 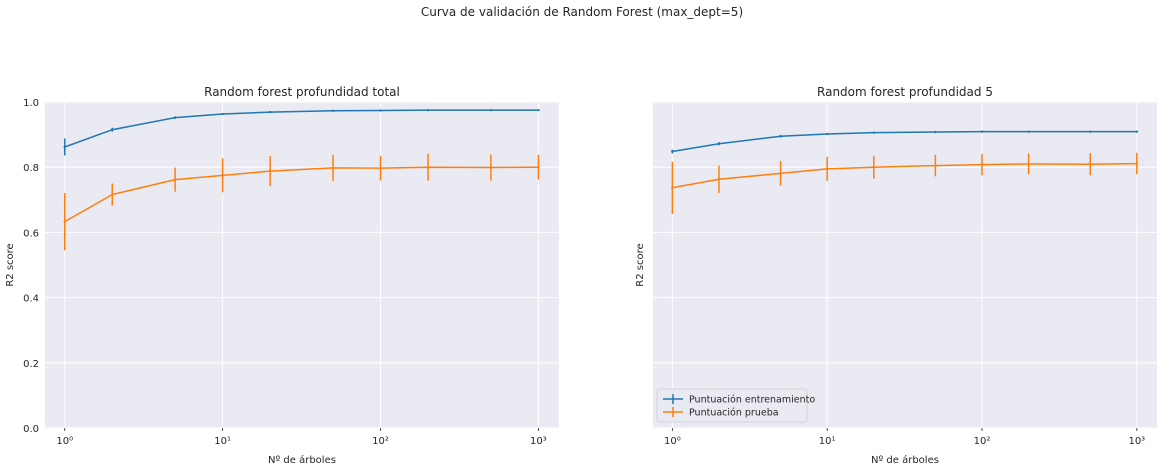 I want to click on legend-label: Puntuación prueba, so click(x=734, y=413).